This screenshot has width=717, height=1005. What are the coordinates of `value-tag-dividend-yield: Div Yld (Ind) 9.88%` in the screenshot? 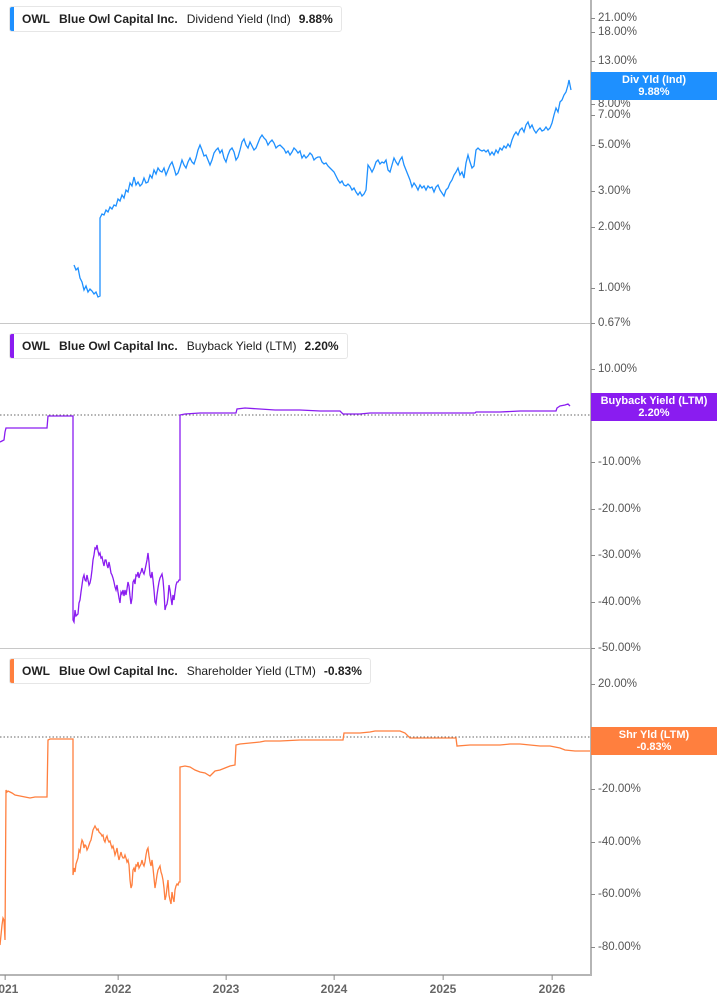 It's located at (654, 86).